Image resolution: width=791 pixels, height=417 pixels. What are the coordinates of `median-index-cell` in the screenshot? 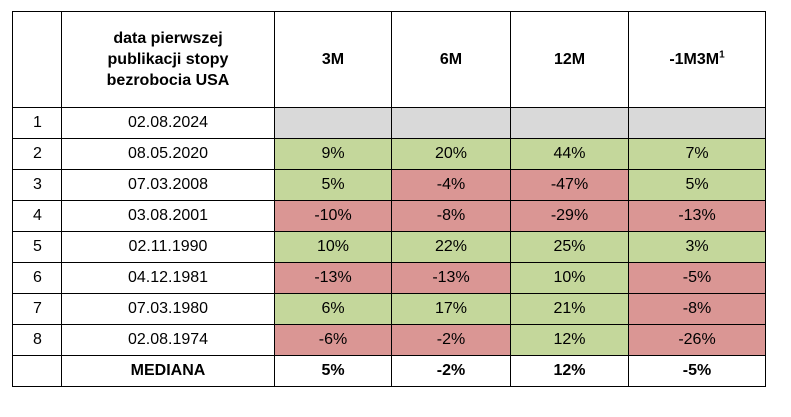 It's located at (37, 371).